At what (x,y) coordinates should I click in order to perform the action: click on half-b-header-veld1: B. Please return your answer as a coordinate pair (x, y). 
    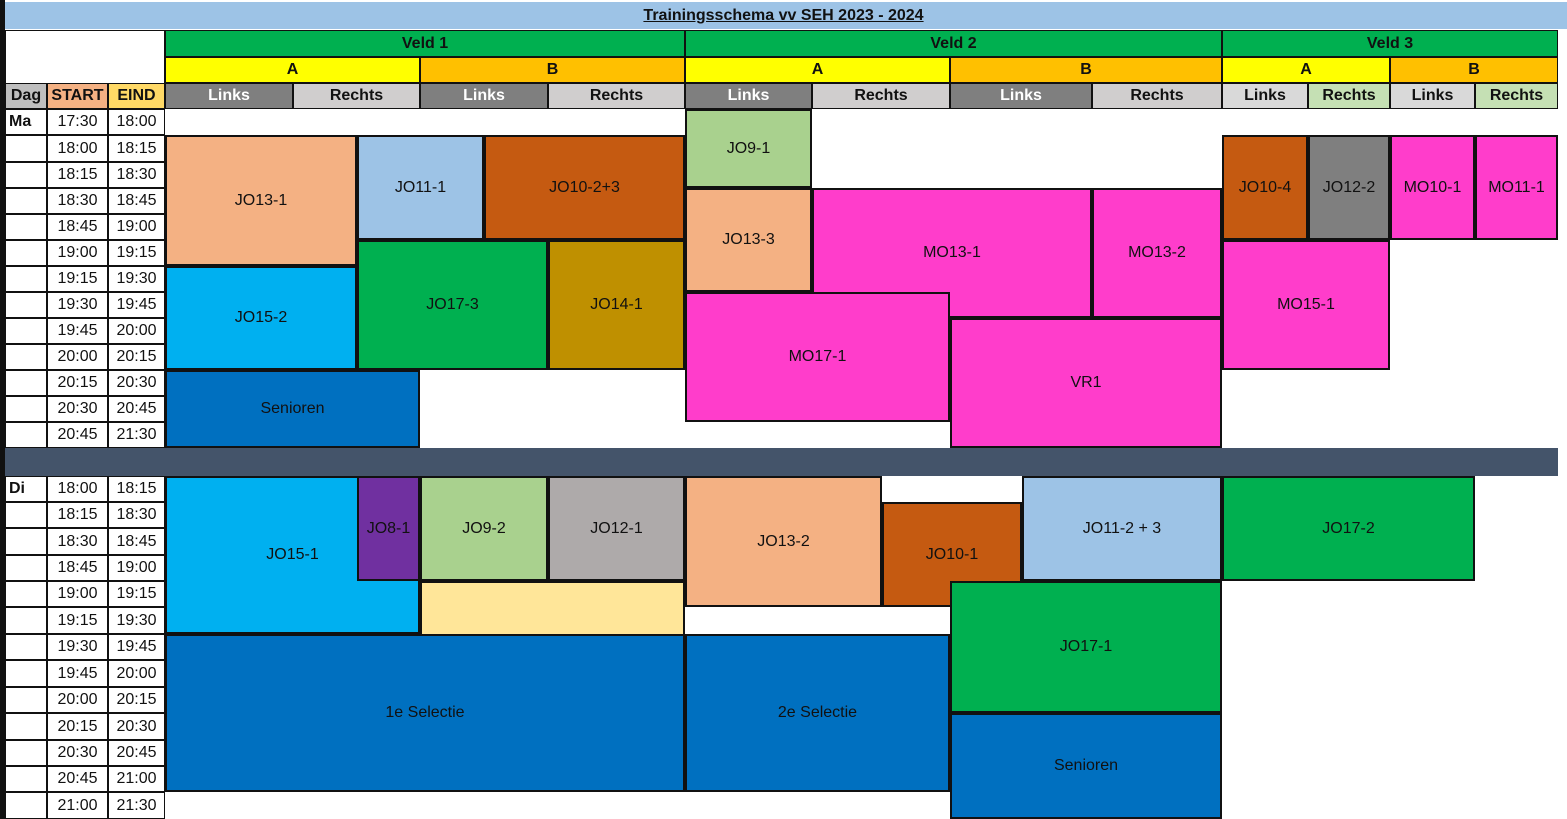
    Looking at the image, I should click on (552, 70).